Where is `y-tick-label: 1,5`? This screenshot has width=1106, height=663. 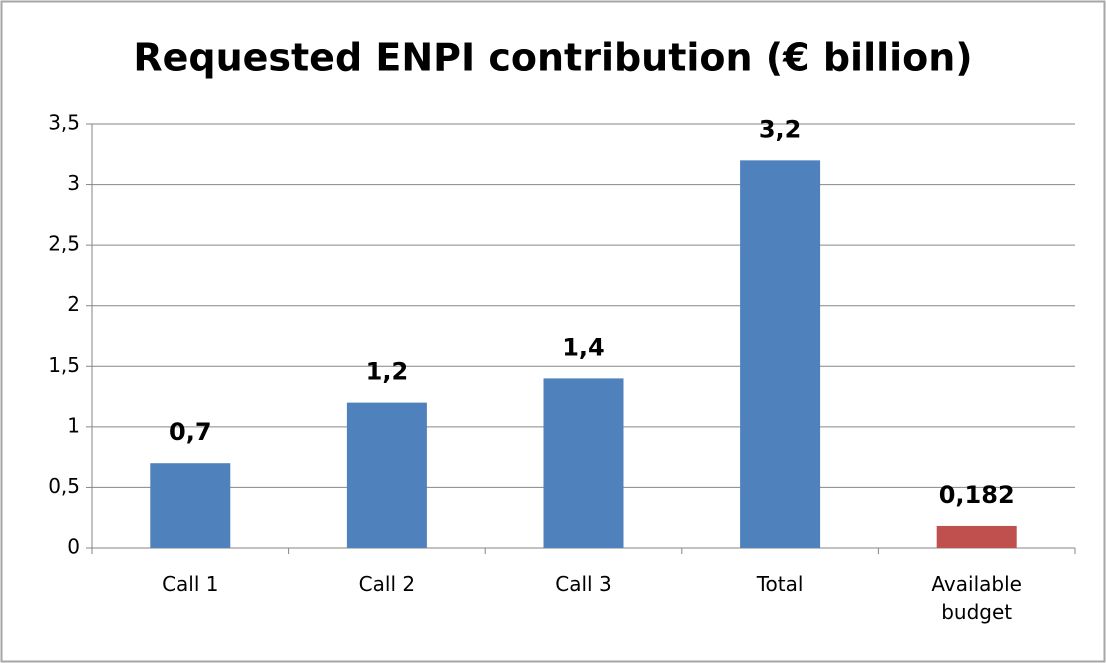 y-tick-label: 1,5 is located at coordinates (64, 365).